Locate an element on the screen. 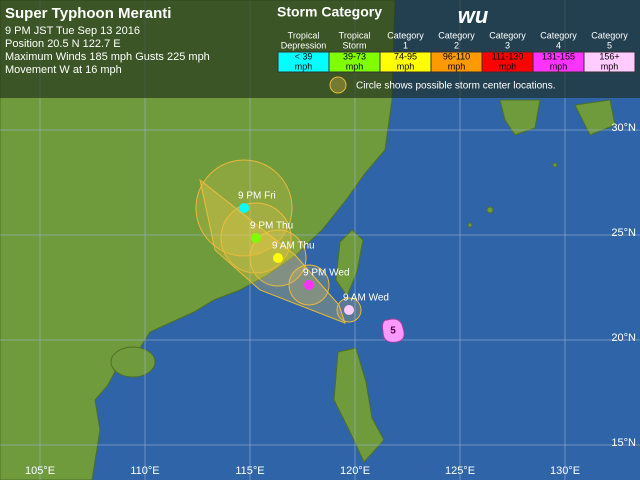 Image resolution: width=640 pixels, height=480 pixels. latitude-label: 20°N is located at coordinates (623, 338).